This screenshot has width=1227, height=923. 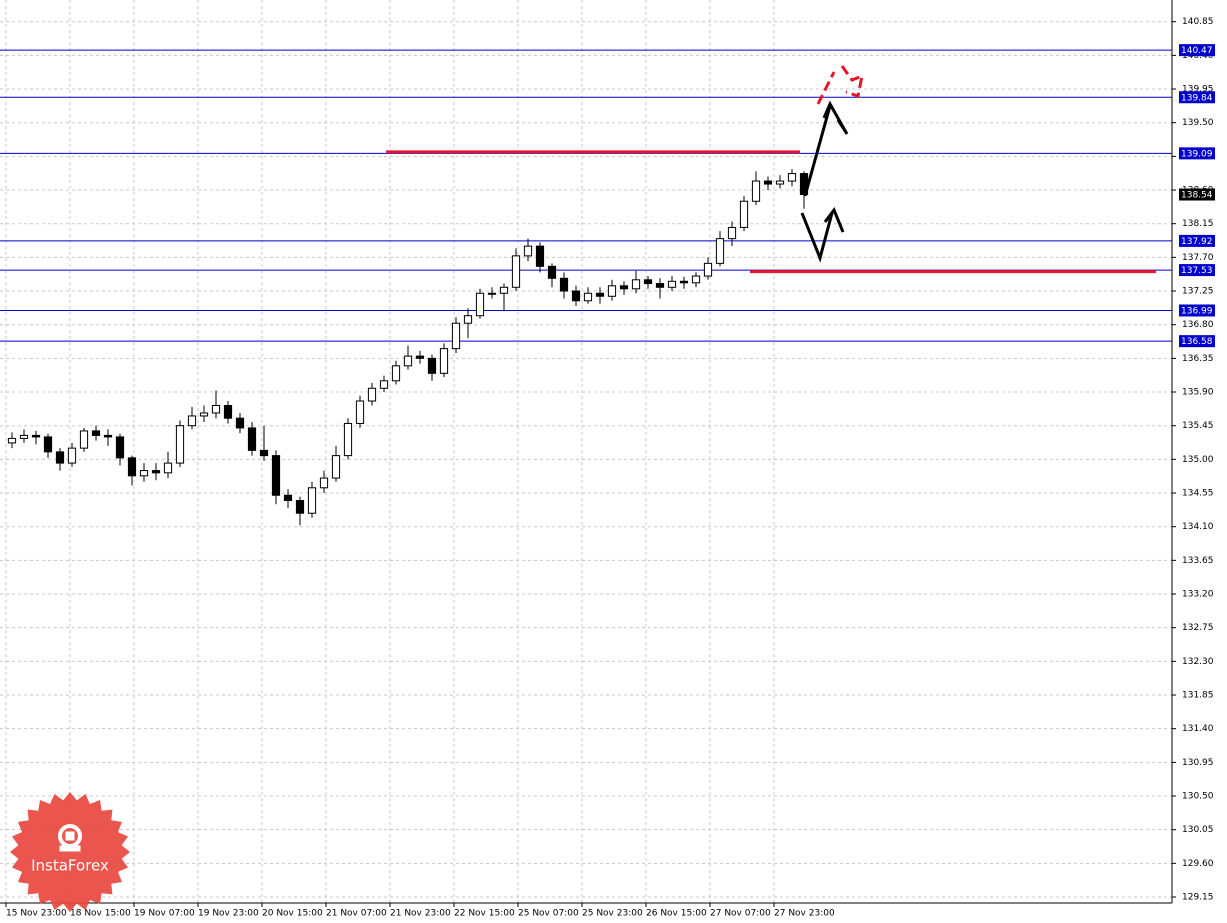 I want to click on y-tick-label: 138.15, so click(x=1198, y=224).